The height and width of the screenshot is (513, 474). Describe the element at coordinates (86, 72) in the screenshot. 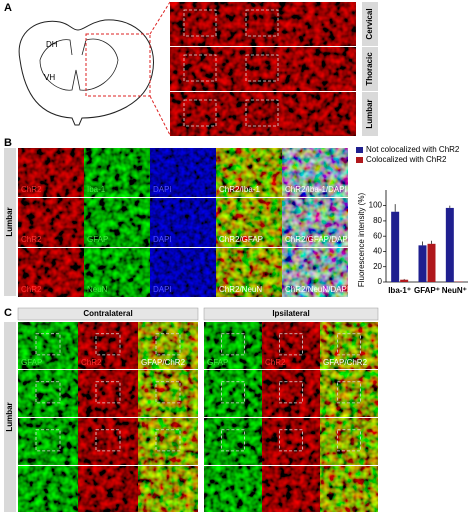

I see `spinal-cord` at that location.